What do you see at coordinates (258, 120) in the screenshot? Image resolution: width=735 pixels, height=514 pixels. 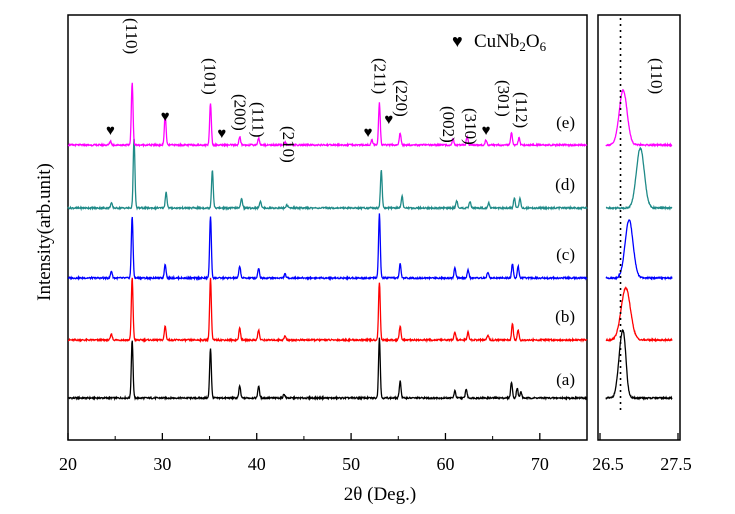 I see `miller-index-label: (111)` at bounding box center [258, 120].